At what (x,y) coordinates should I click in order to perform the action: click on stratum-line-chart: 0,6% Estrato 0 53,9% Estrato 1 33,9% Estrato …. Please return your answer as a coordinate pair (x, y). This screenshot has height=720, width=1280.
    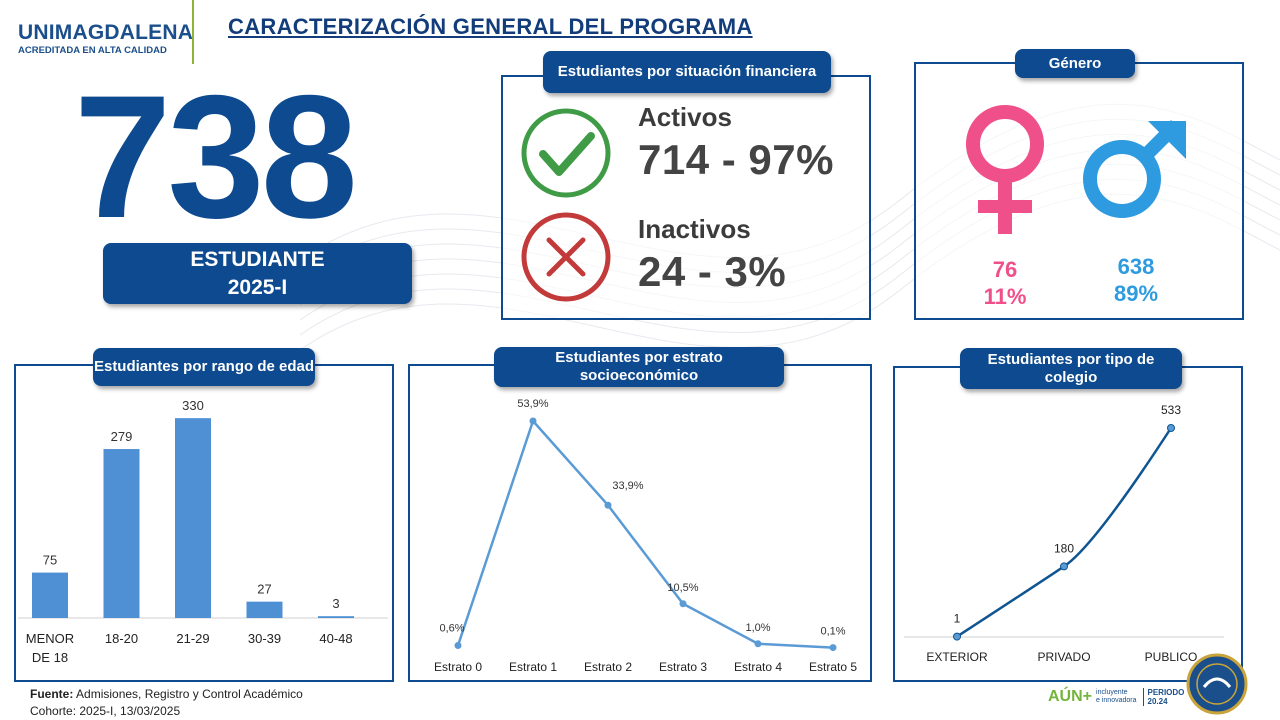
    Looking at the image, I should click on (645, 536).